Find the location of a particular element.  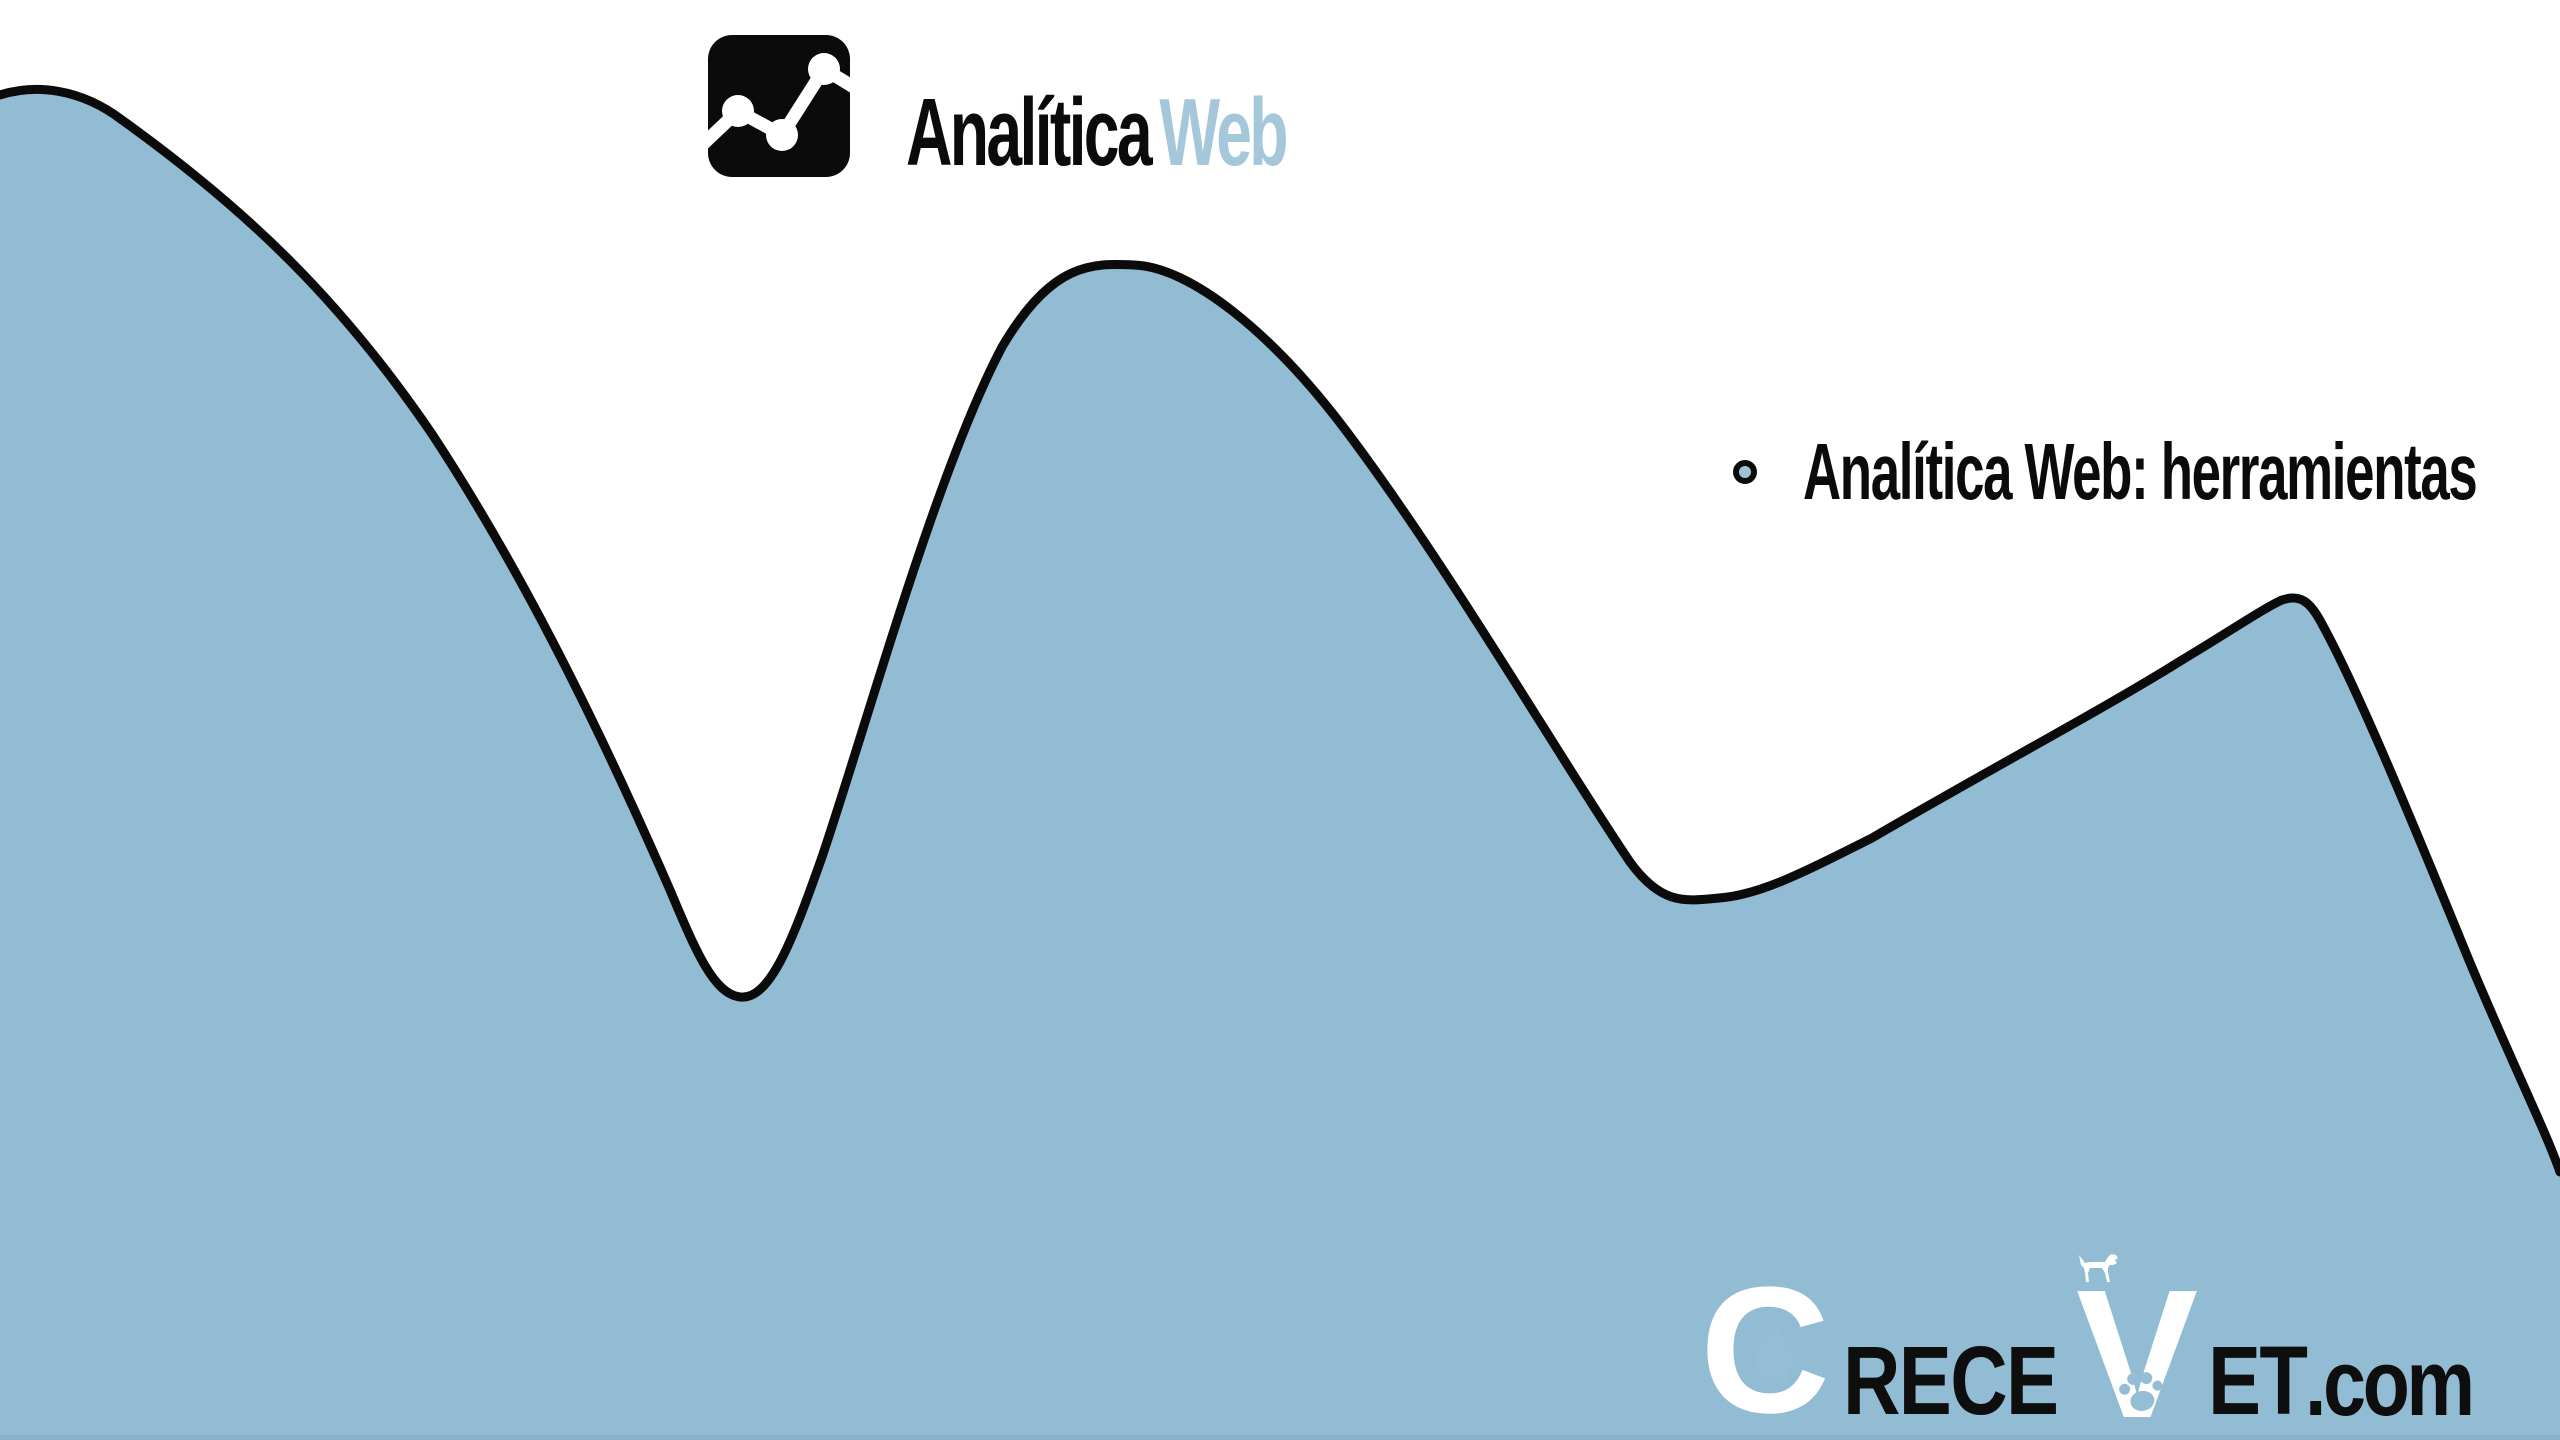

legend-circle-marker is located at coordinates (1745, 472).